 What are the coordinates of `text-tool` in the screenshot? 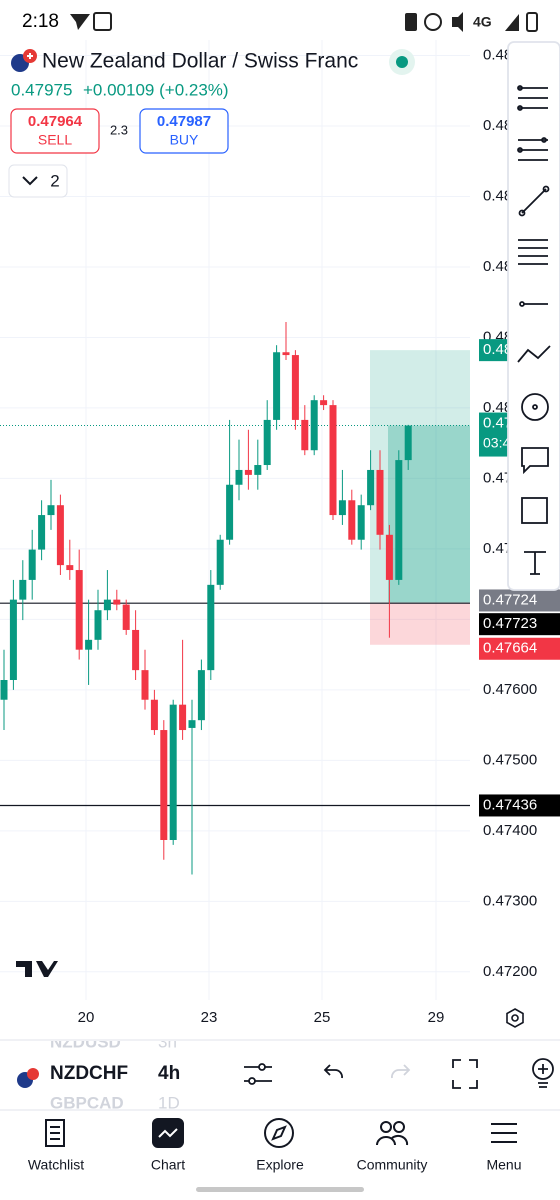 It's located at (535, 563).